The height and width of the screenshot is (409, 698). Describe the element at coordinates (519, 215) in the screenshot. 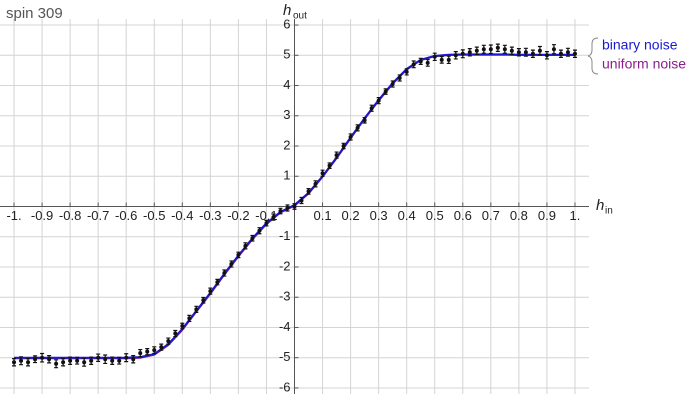

I see `x-tick-label: 0.8` at that location.